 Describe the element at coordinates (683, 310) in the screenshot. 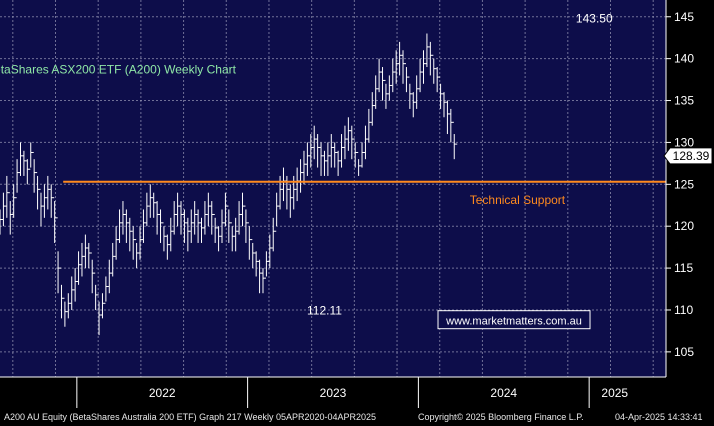

I see `y-tick-label: 110` at that location.